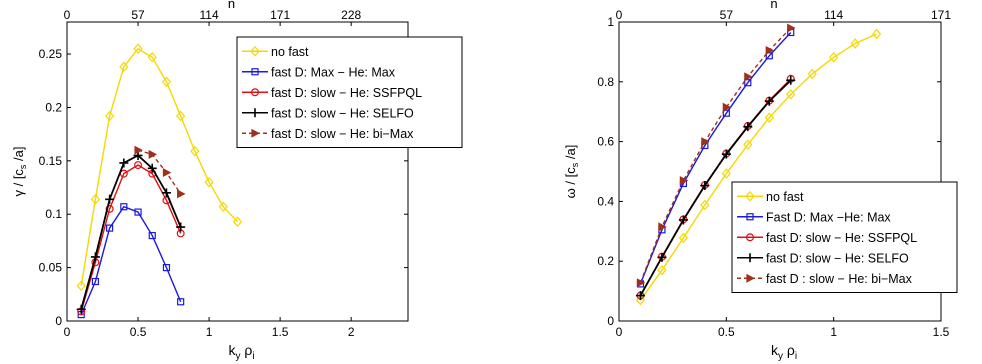 This screenshot has height=364, width=982. What do you see at coordinates (58, 321) in the screenshot?
I see `y-tick-label: 0` at bounding box center [58, 321].